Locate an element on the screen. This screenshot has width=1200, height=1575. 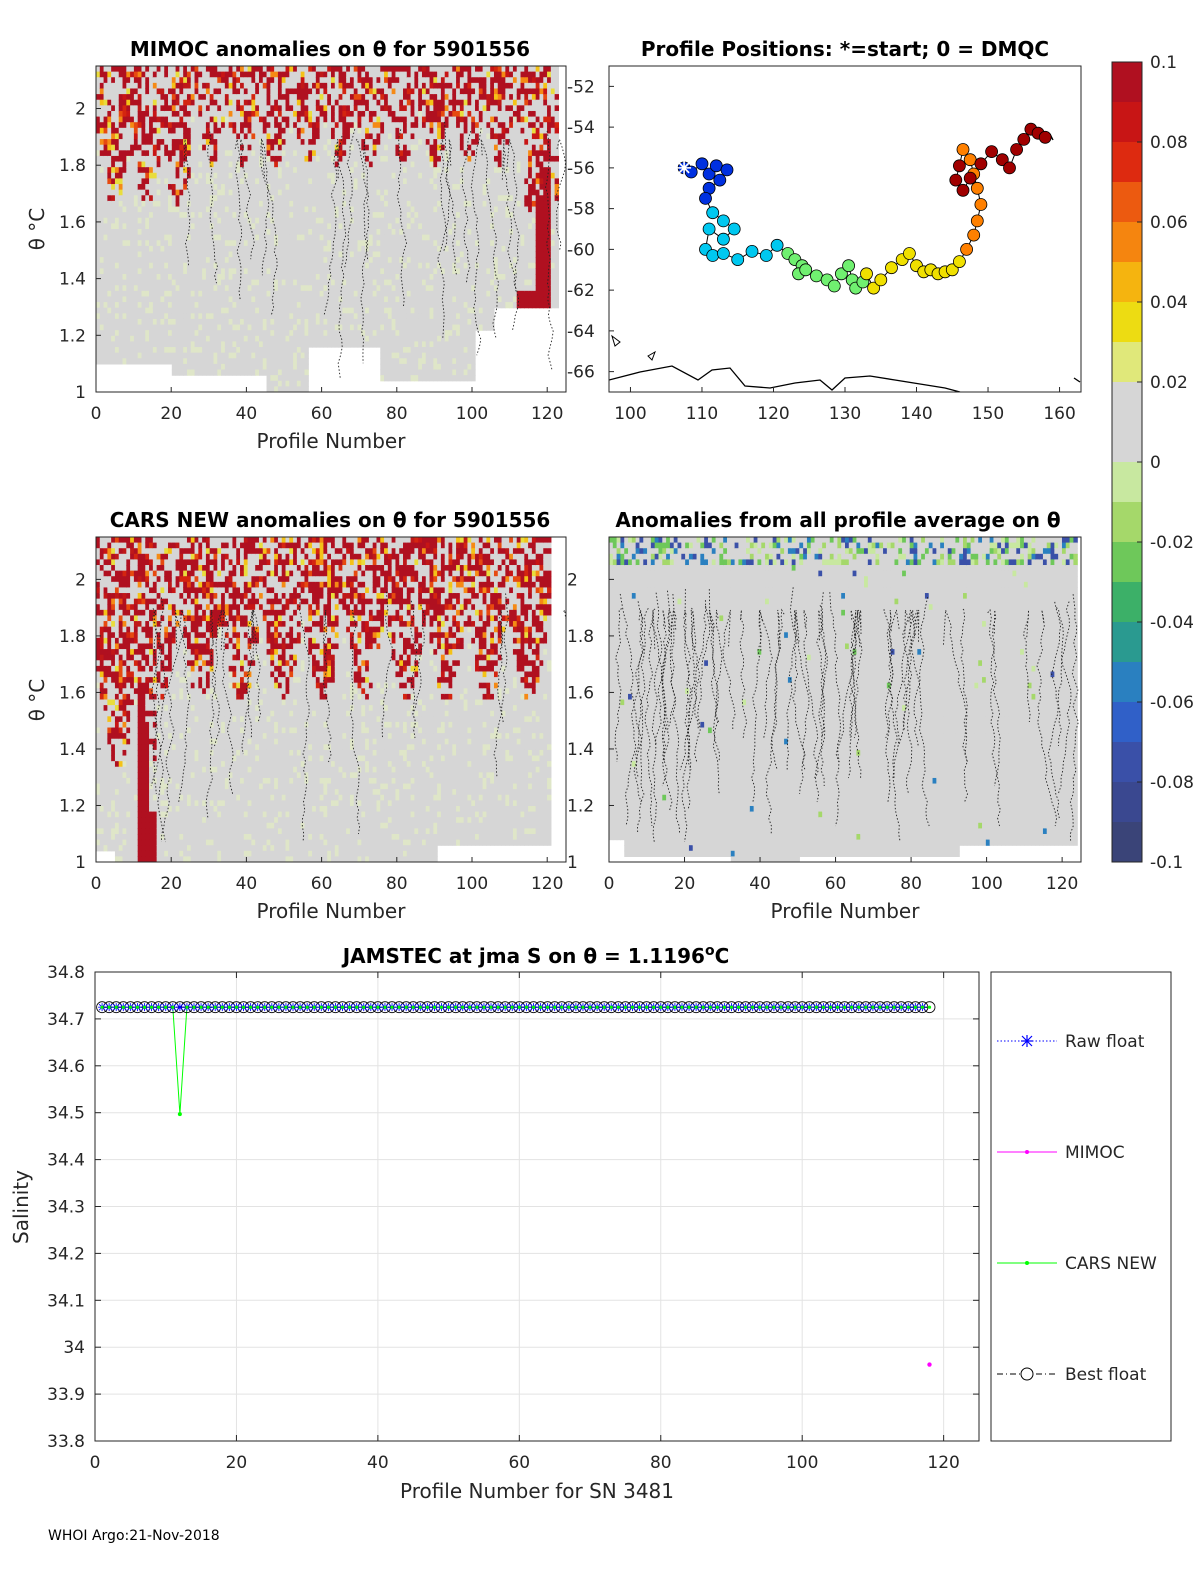
cars-title: CARS NEW anomalies on θ for 5901556 is located at coordinates (330, 520).